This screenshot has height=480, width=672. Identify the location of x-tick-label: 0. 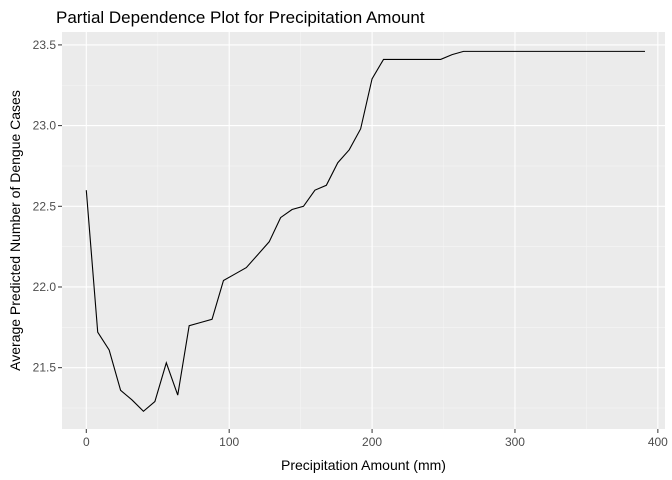
(86, 442).